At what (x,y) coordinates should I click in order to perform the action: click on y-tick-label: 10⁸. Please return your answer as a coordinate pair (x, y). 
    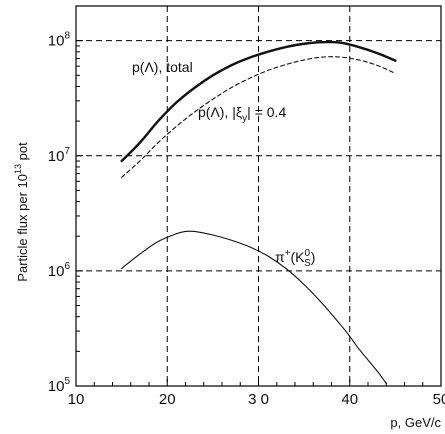
    Looking at the image, I should click on (59, 40).